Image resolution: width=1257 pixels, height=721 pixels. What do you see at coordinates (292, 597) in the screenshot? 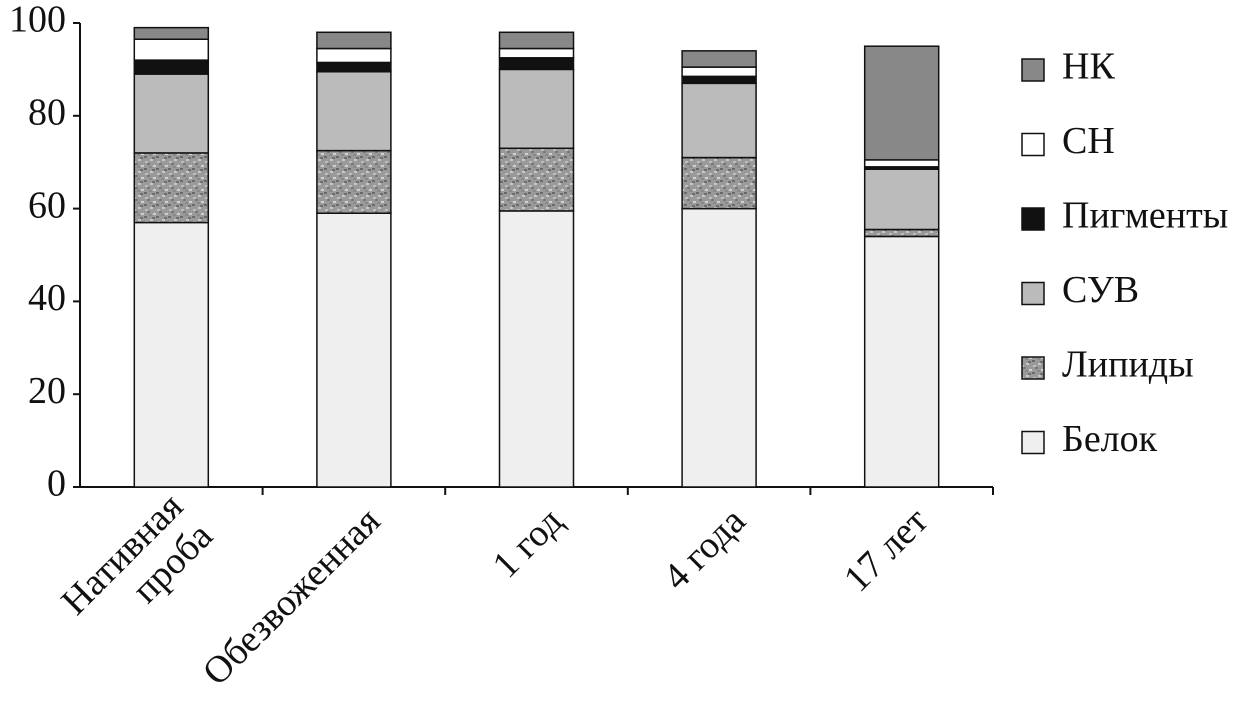
I see `x-tick-label: Обезвоженная` at bounding box center [292, 597].